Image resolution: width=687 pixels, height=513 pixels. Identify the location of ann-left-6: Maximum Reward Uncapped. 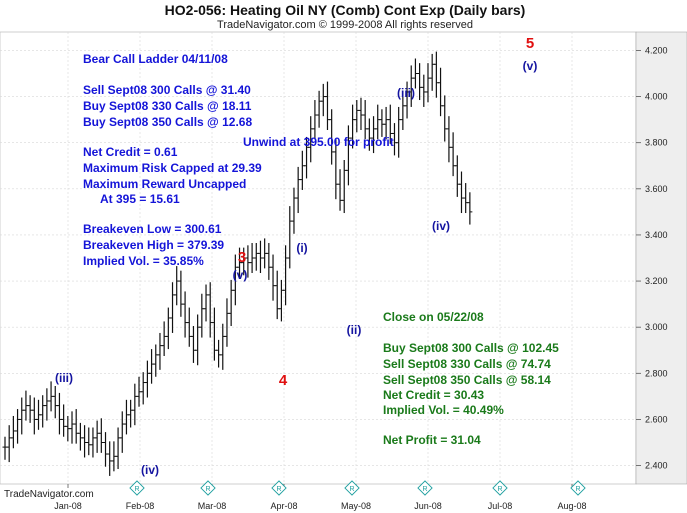
(164, 184).